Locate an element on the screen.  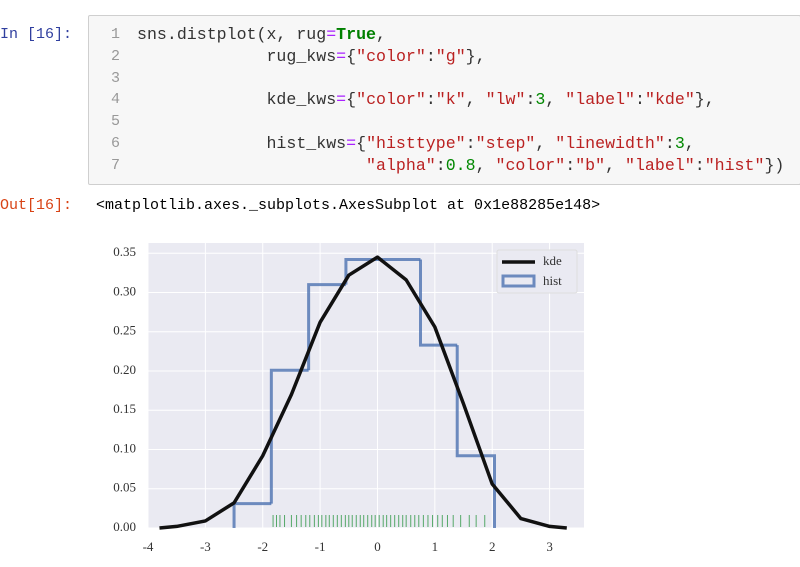
code-line: sns.distplot(x, rug=True, is located at coordinates (261, 34).